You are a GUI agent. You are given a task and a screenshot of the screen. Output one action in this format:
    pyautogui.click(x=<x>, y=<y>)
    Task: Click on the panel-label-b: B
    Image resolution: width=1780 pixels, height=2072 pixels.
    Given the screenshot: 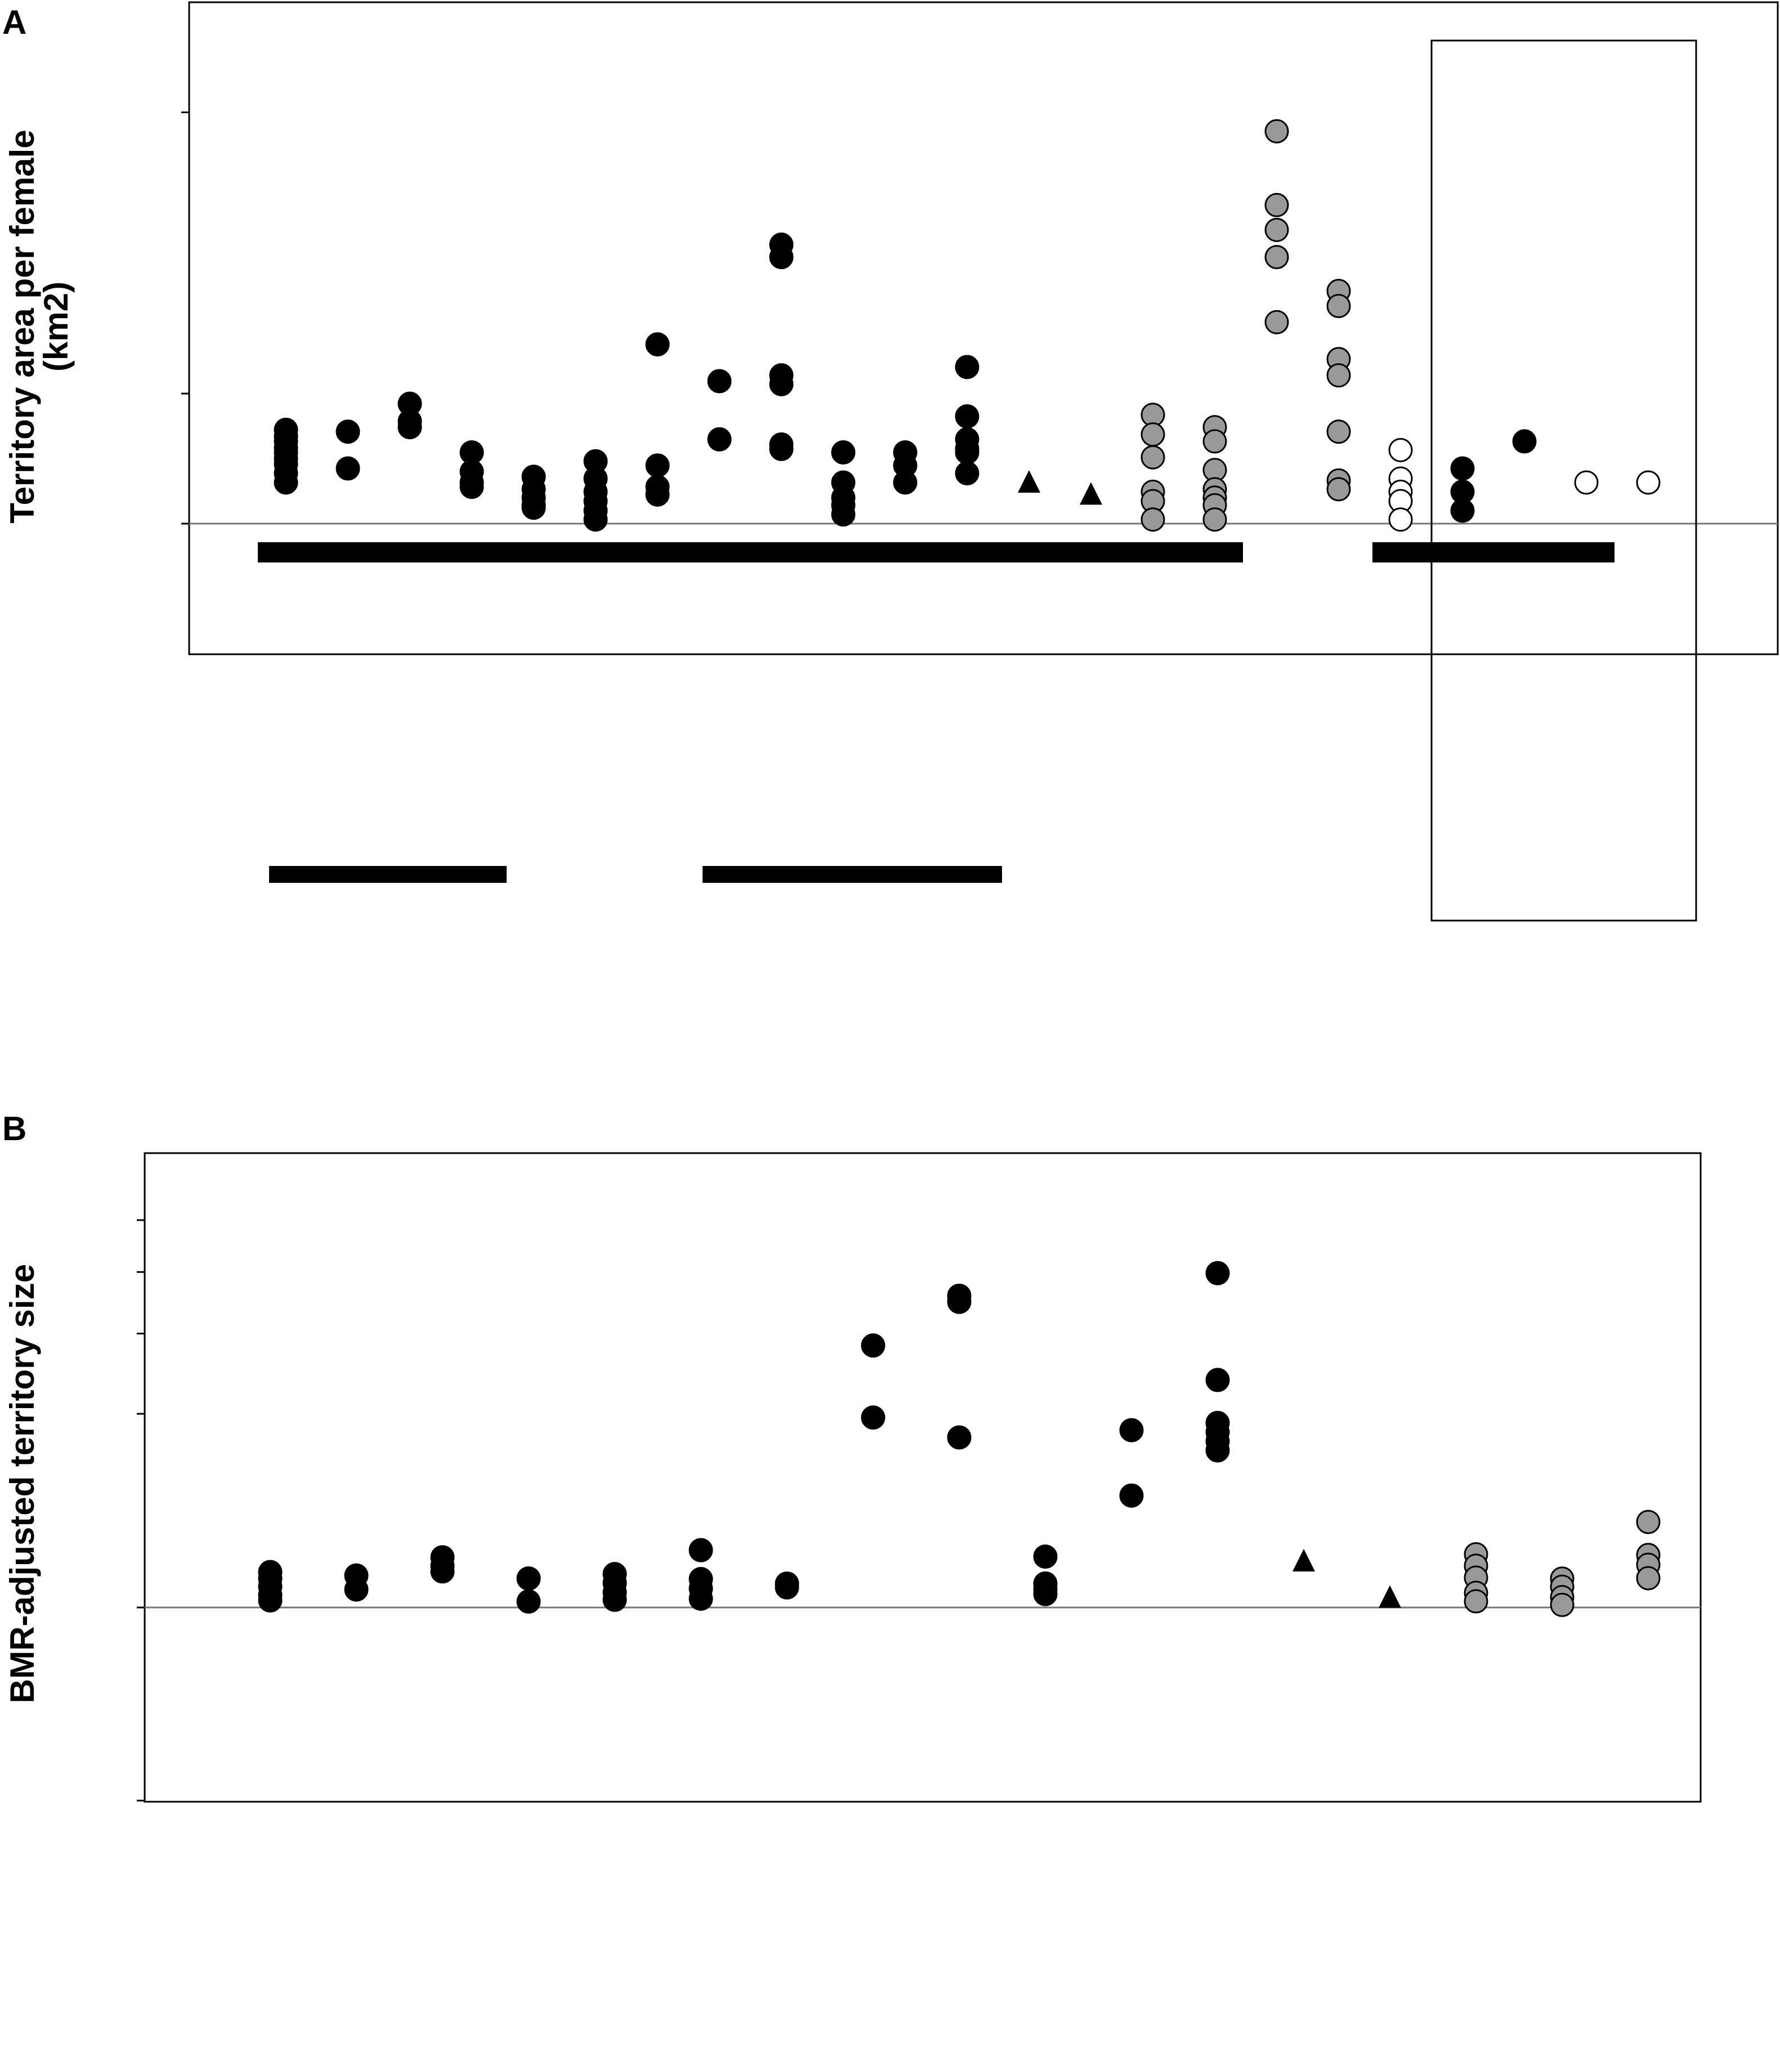 What is the action you would take?
    pyautogui.click(x=14, y=1128)
    